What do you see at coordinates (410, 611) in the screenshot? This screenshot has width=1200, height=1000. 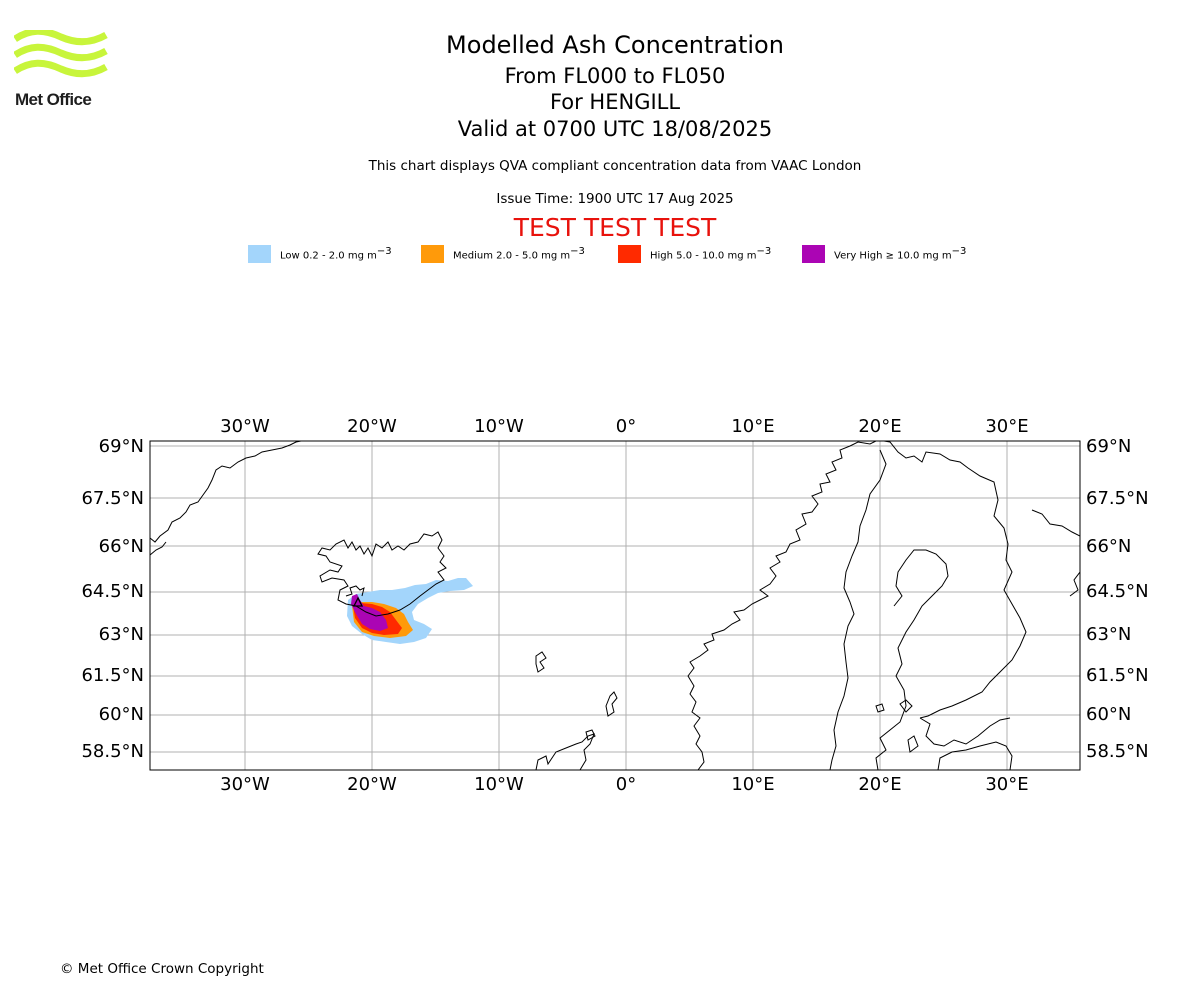 I see `ash-plume` at bounding box center [410, 611].